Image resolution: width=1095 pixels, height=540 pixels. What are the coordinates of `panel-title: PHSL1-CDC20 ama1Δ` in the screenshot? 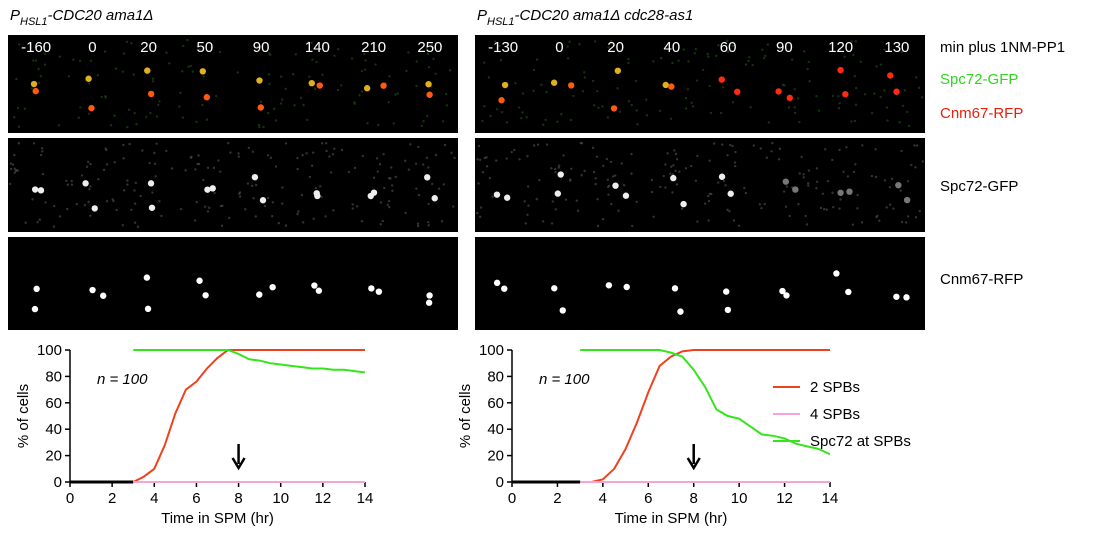 It's located at (81, 17).